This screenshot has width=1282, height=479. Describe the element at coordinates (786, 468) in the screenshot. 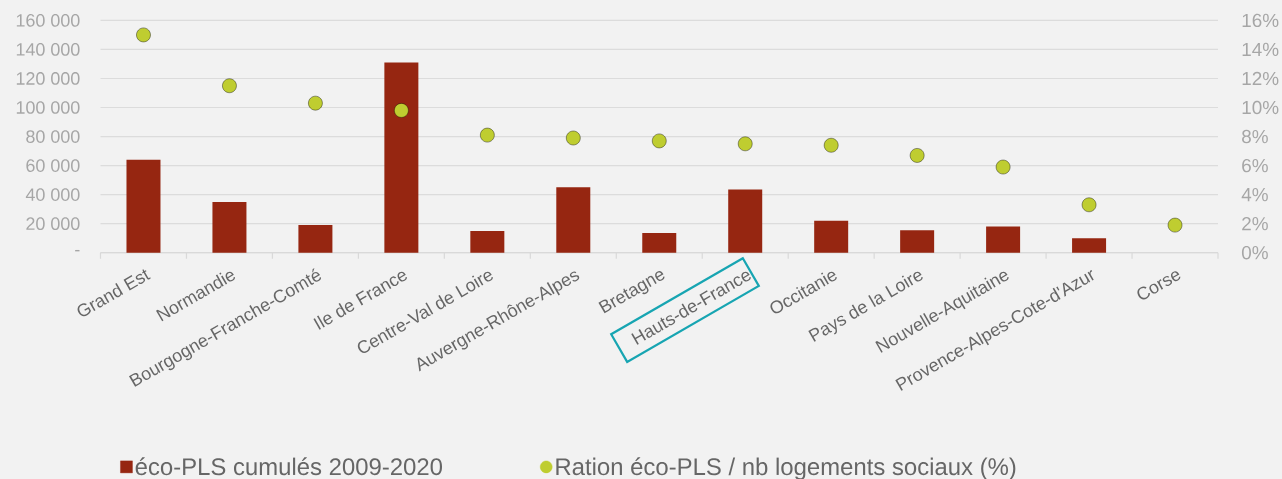

I see `legend-label: Ration éco-PLS / nb logements sociaux (%)` at that location.